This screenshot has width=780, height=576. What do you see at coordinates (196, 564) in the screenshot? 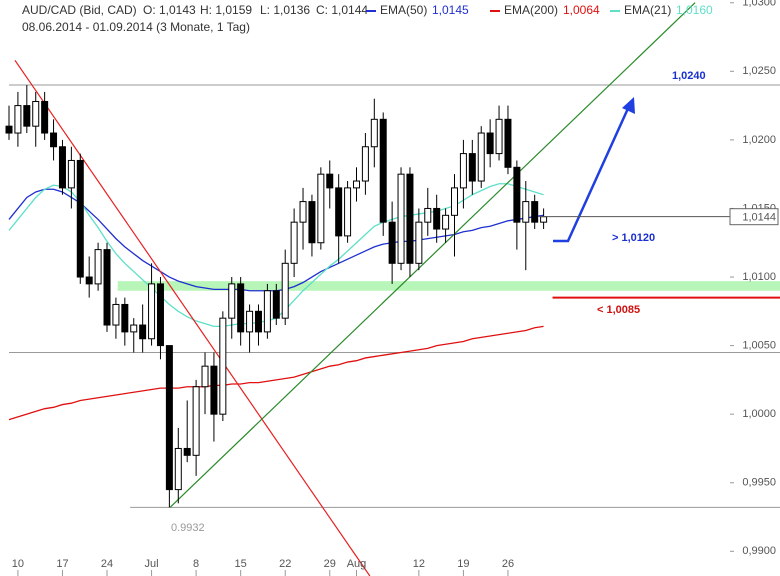
I see `x-tick-label: 8` at bounding box center [196, 564].